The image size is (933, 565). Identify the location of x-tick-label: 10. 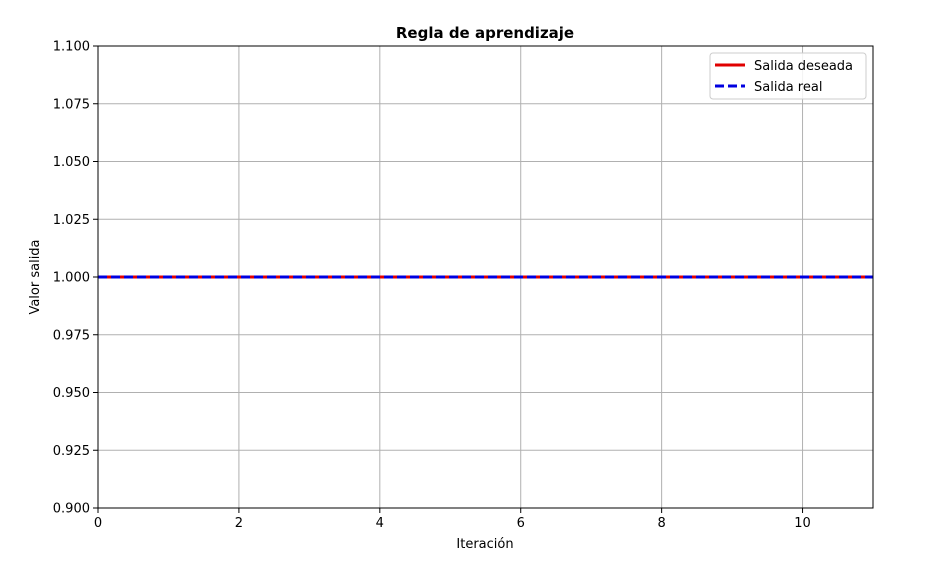
(802, 523).